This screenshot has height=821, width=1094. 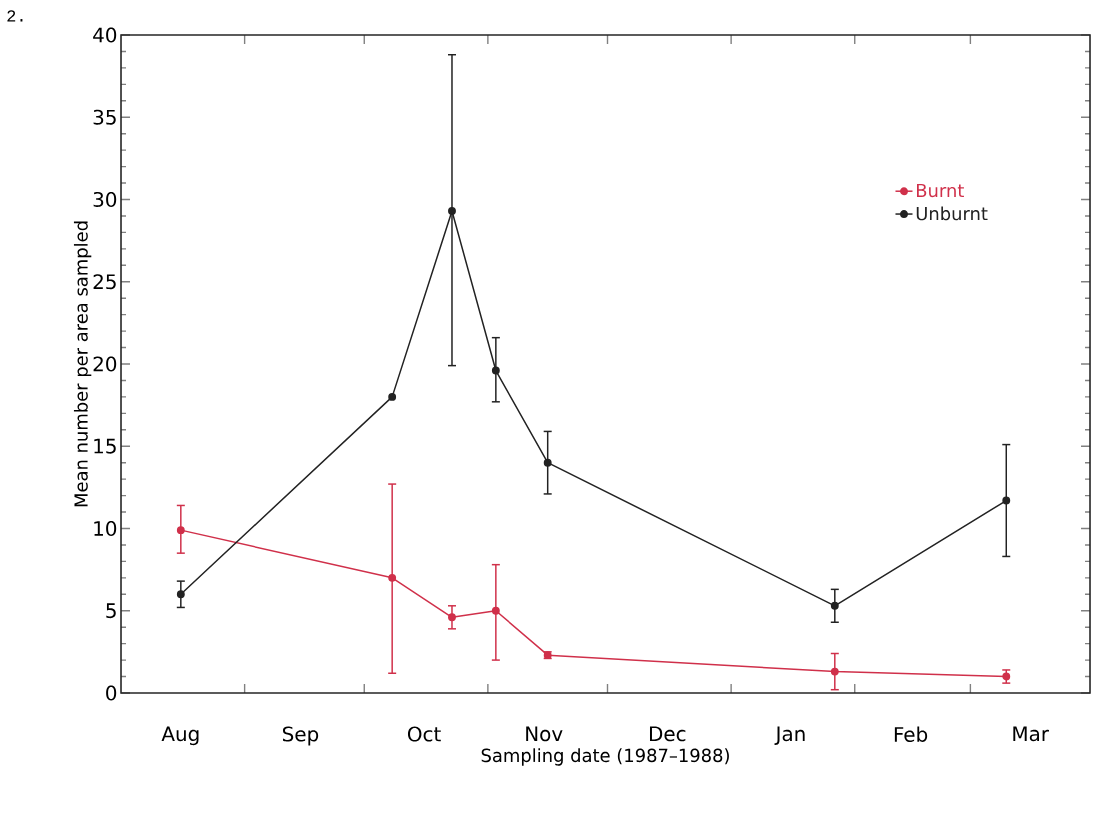 What do you see at coordinates (668, 734) in the screenshot?
I see `x-tick-label: Dec` at bounding box center [668, 734].